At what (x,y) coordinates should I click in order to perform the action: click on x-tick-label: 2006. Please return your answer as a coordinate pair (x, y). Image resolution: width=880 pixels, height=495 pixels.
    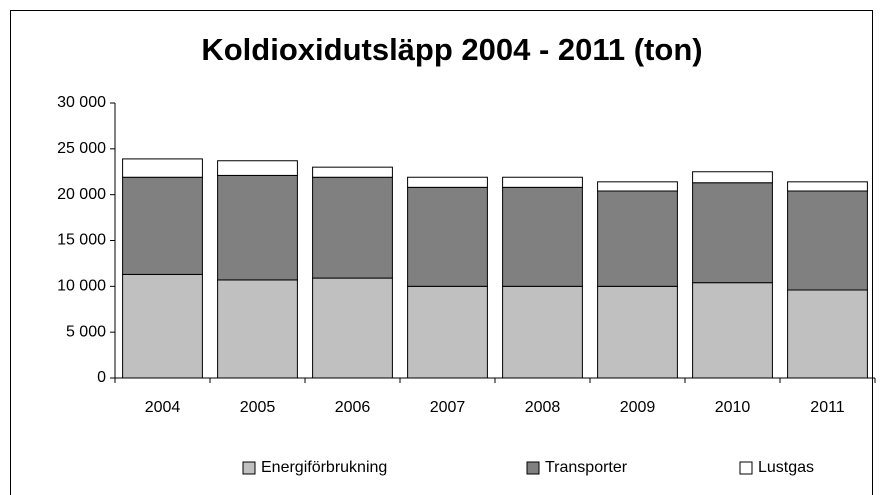
    Looking at the image, I should click on (353, 407).